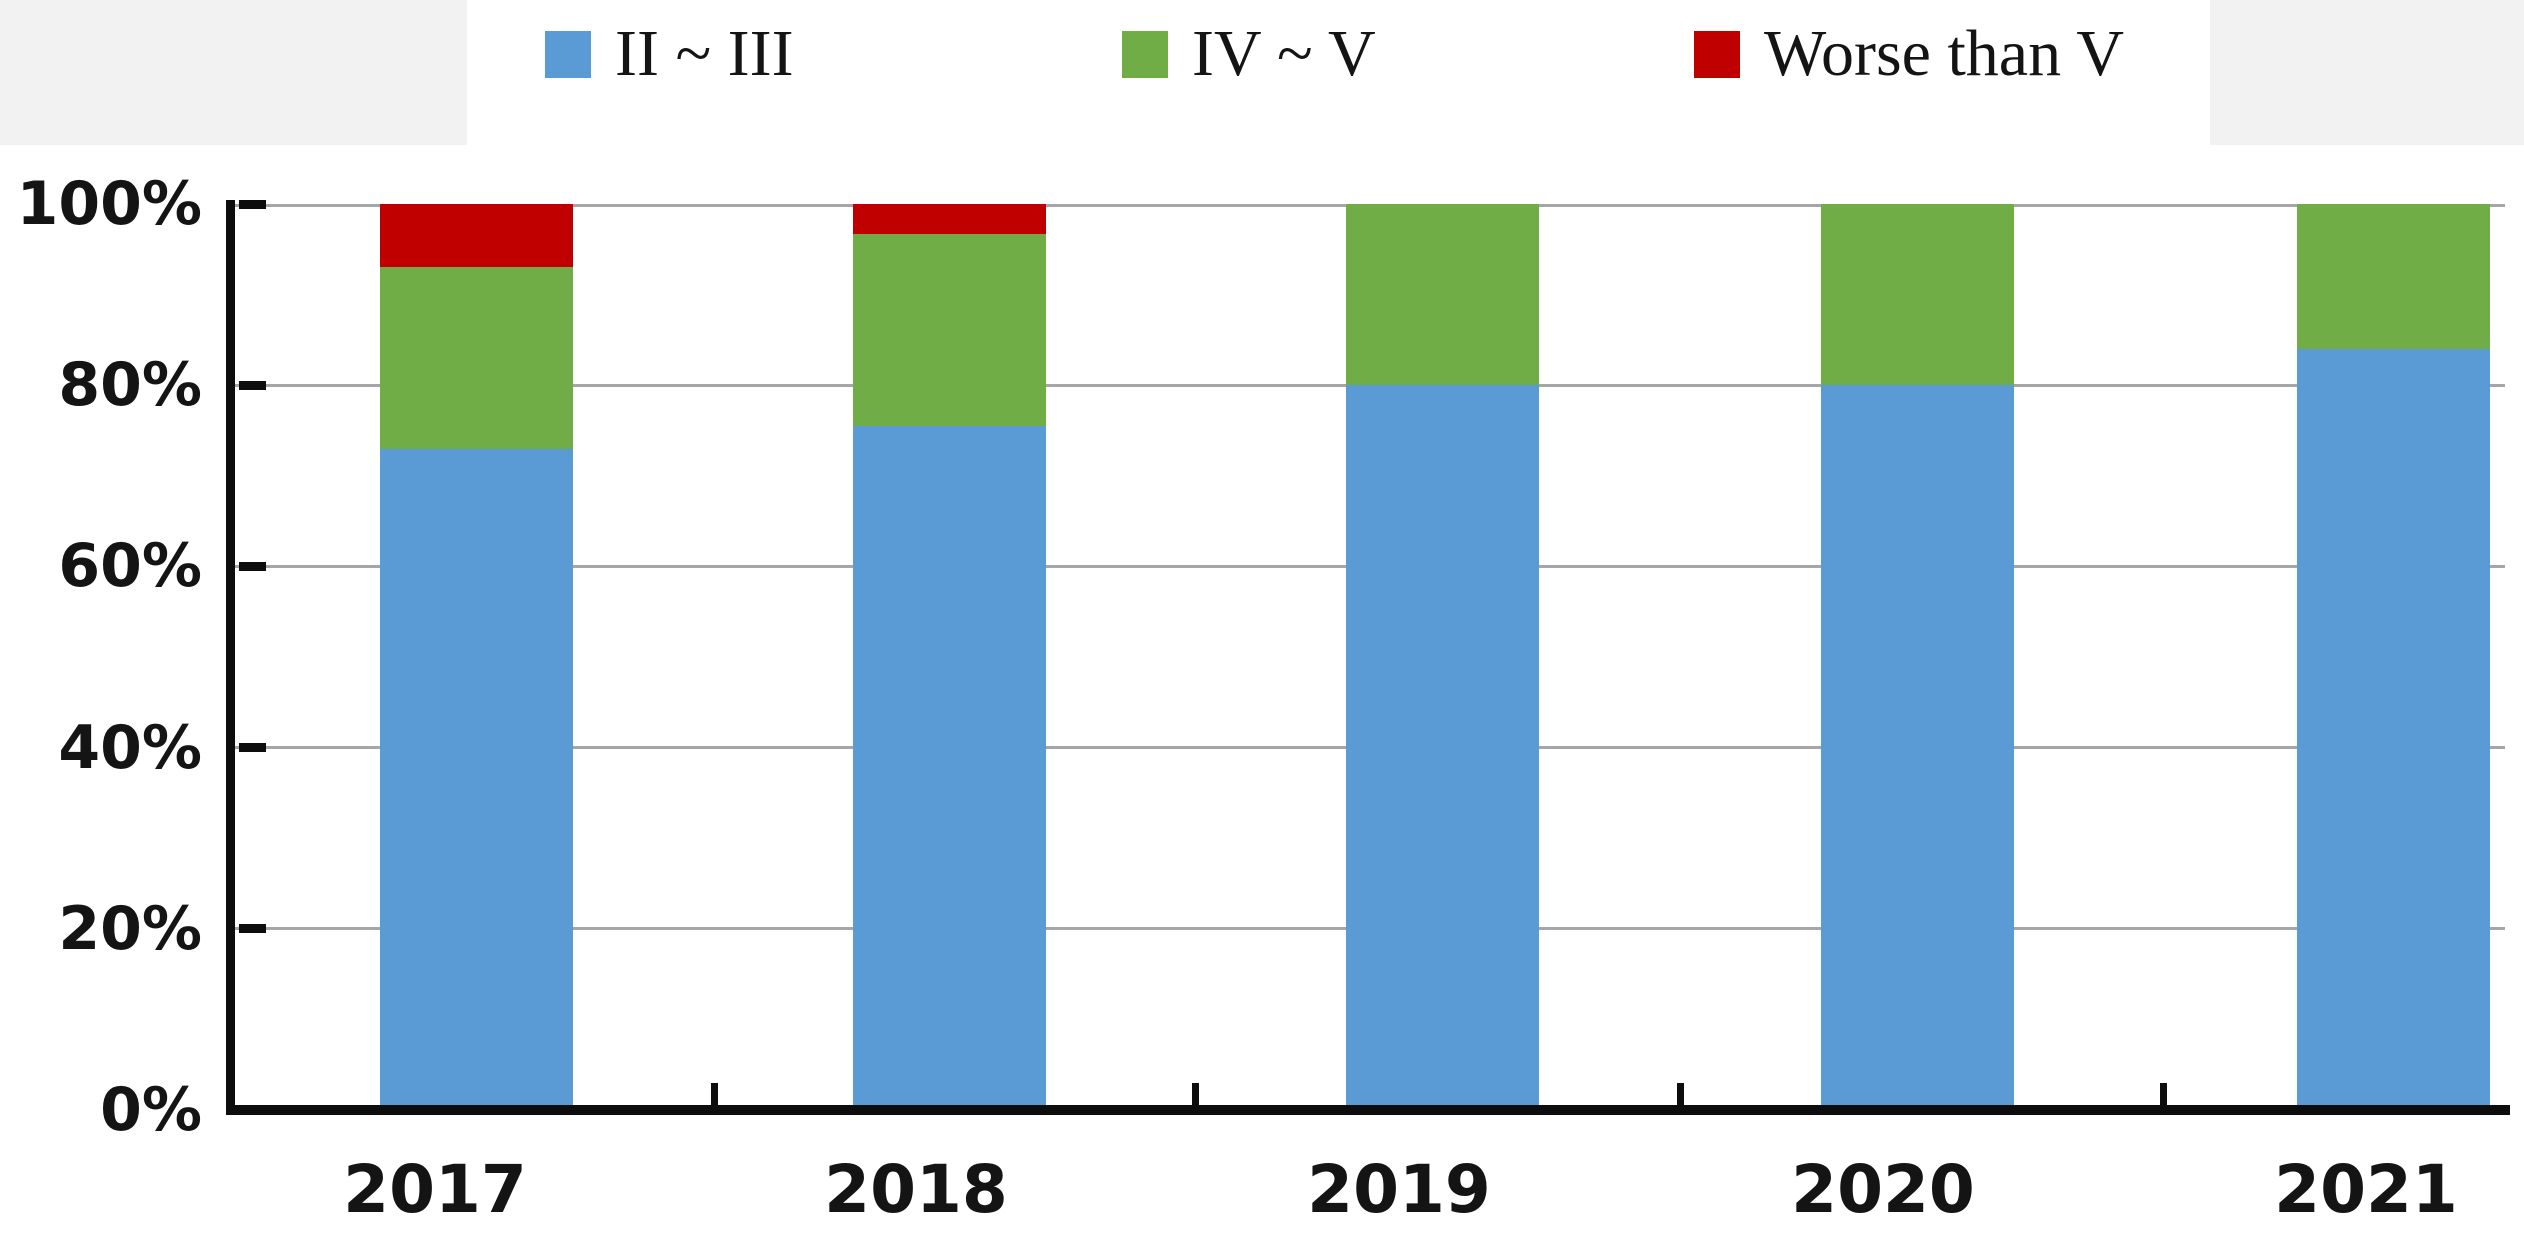 The image size is (2524, 1255). What do you see at coordinates (130, 747) in the screenshot?
I see `y-axis-label-40: 40%` at bounding box center [130, 747].